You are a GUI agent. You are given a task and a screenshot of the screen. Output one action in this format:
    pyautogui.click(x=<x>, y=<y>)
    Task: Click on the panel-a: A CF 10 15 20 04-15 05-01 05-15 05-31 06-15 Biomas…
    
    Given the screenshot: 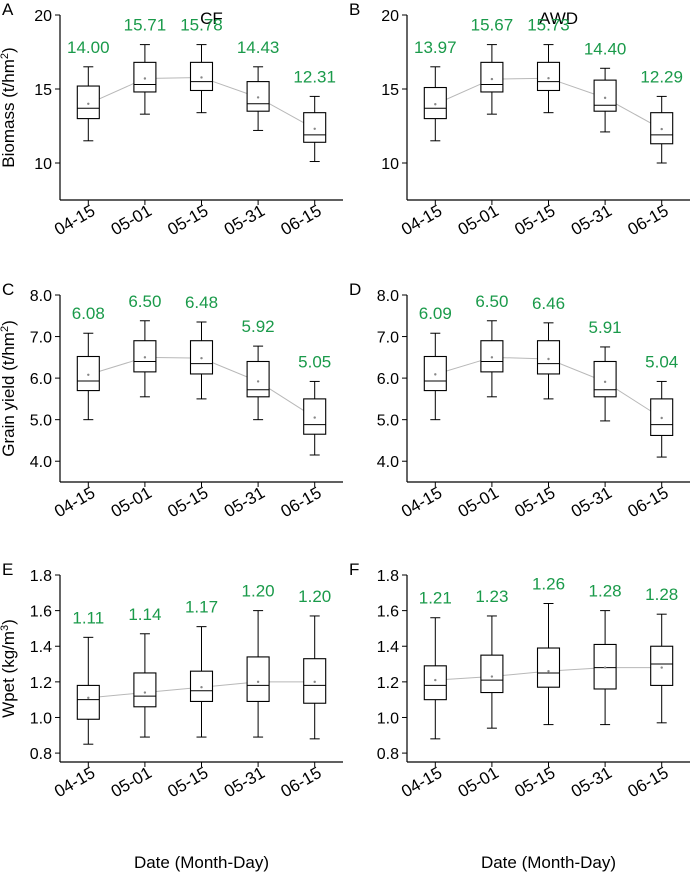 What is the action you would take?
    pyautogui.click(x=171, y=119)
    